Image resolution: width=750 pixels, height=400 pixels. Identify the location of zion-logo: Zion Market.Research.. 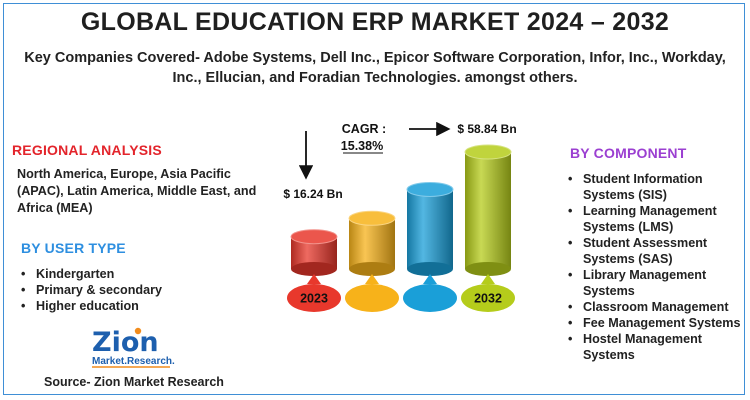
(133, 347).